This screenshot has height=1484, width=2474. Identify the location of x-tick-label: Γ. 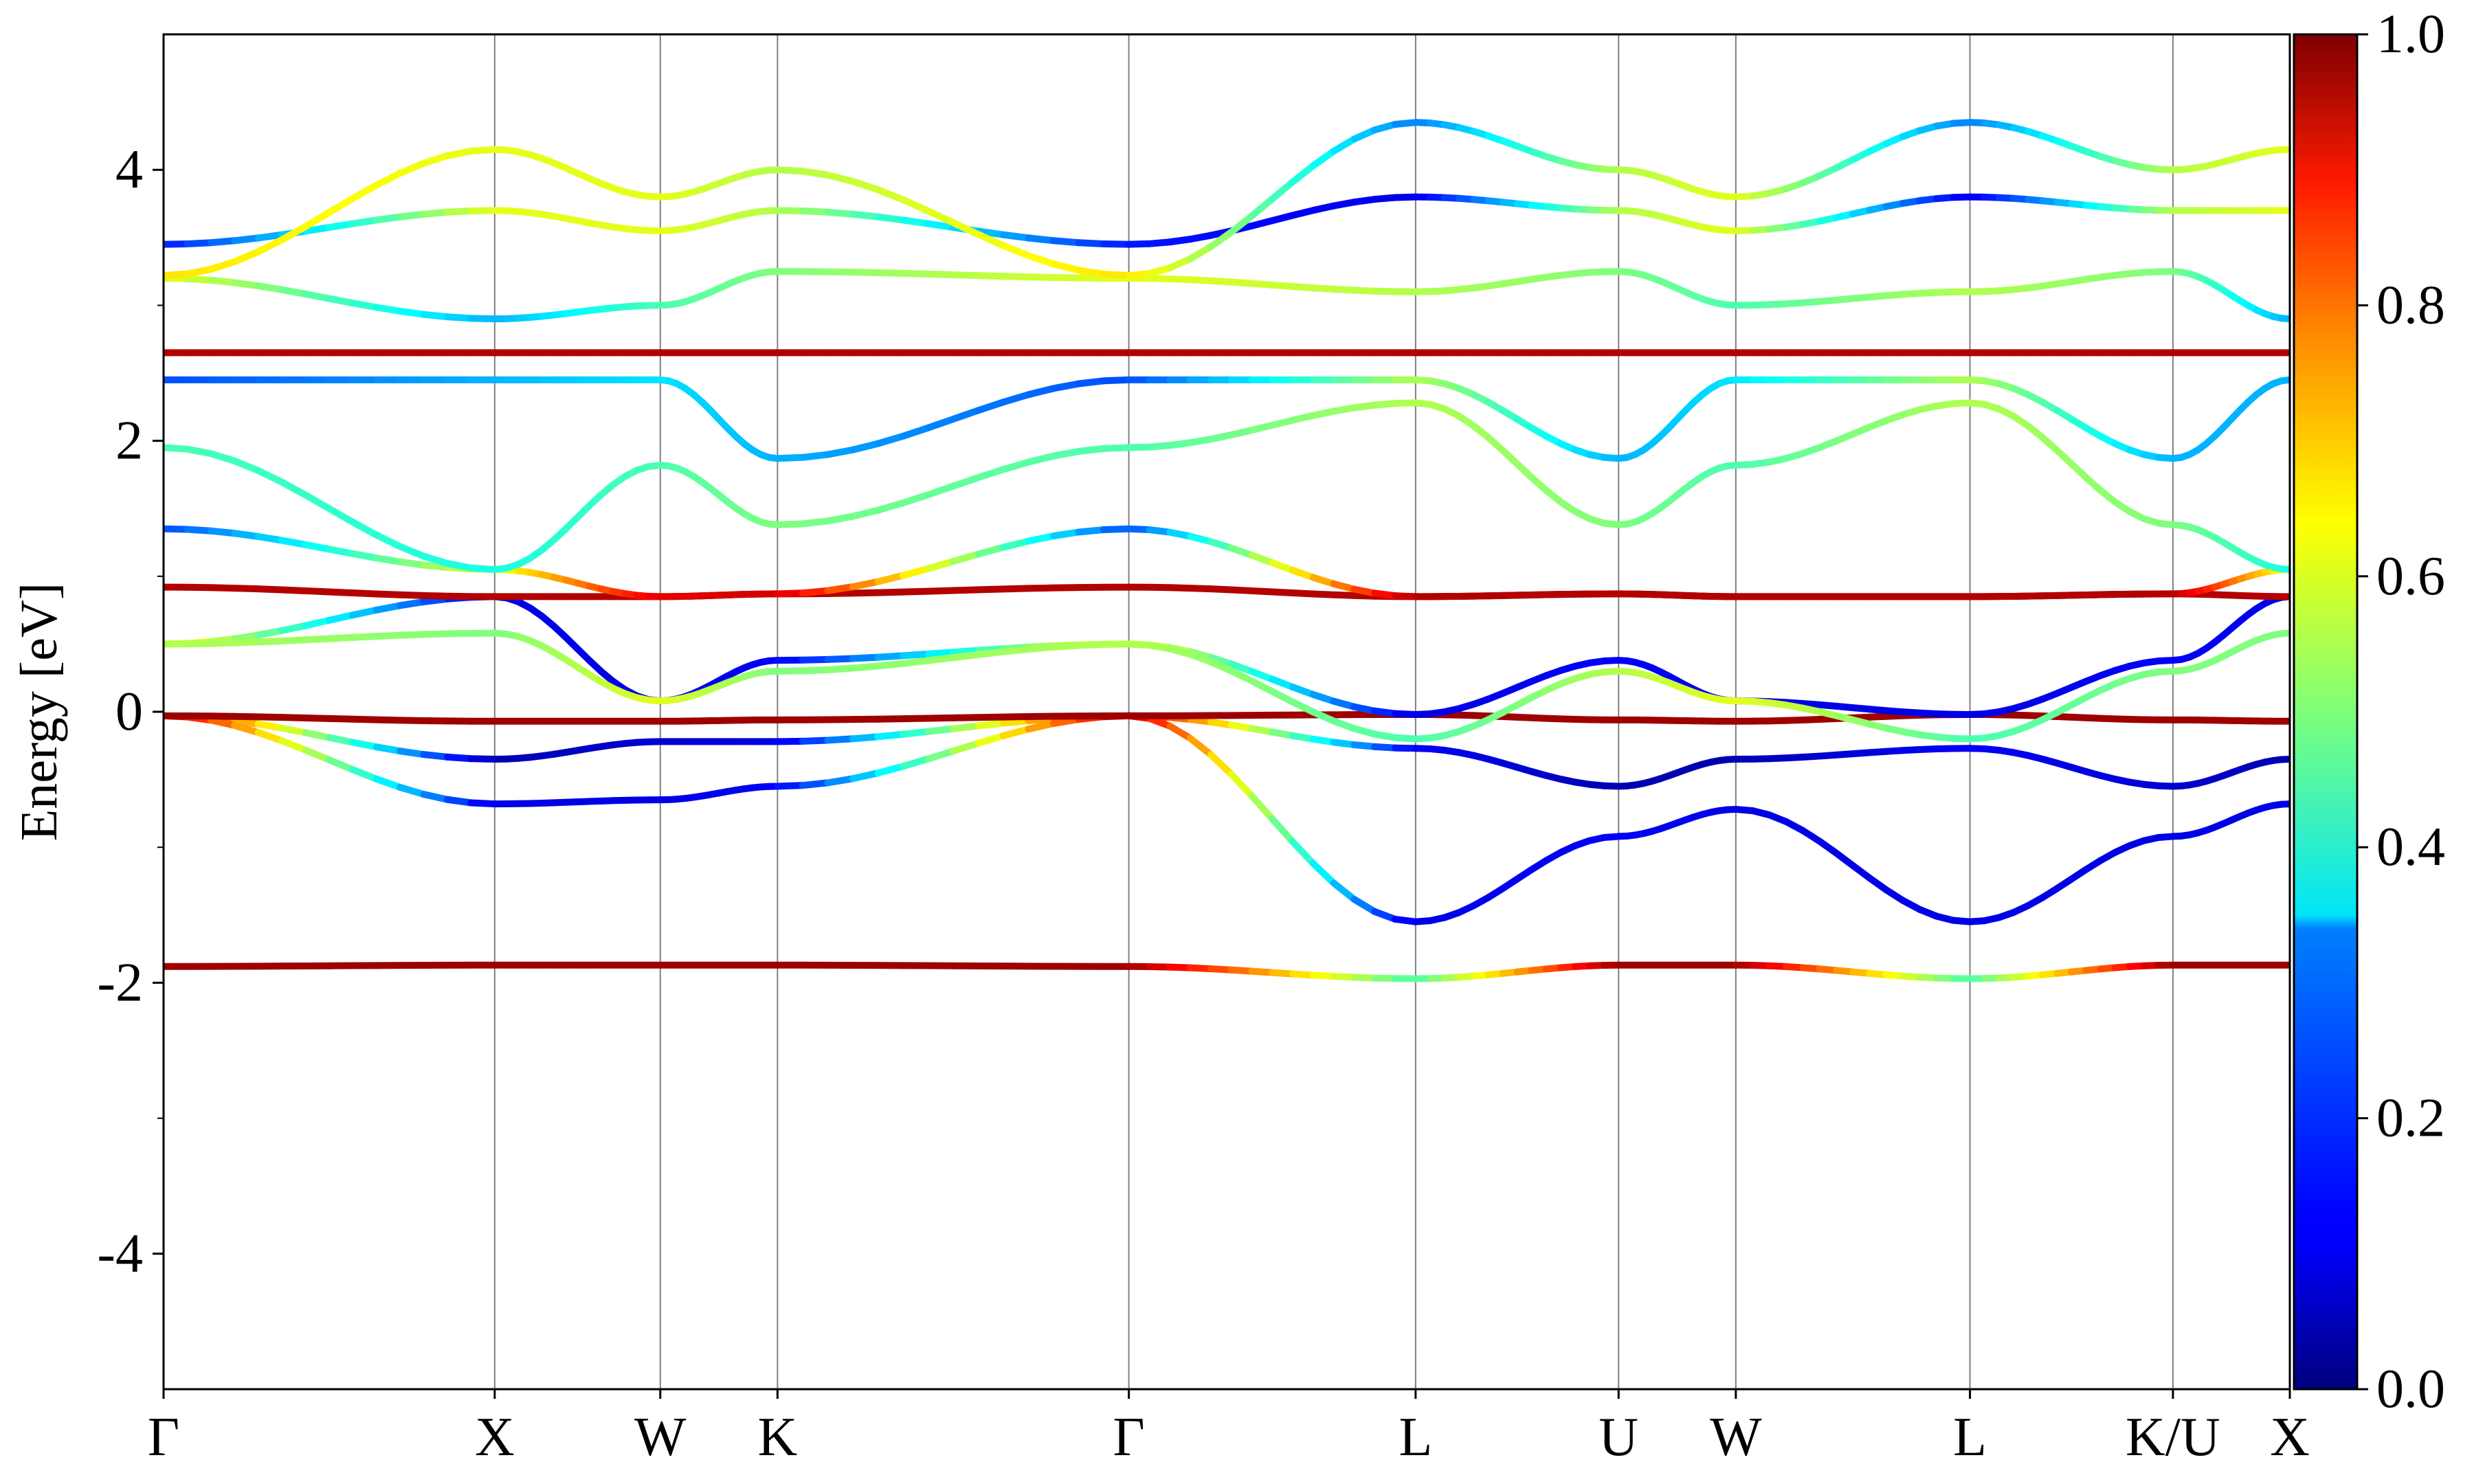
(1128, 1437).